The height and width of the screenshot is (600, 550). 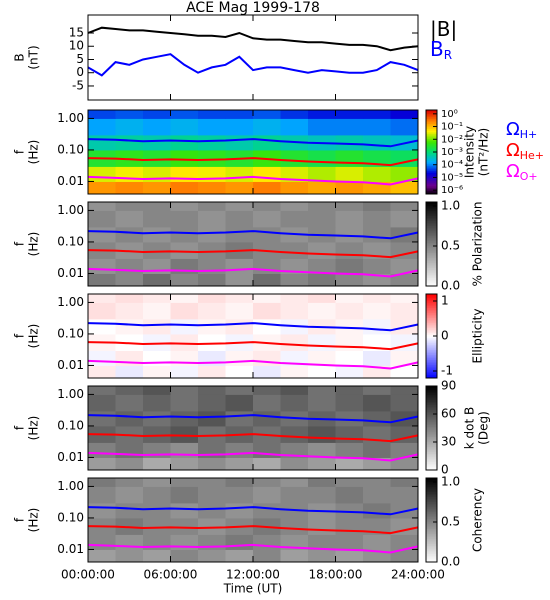 I want to click on colorbar-label: % Polarization, so click(x=478, y=244).